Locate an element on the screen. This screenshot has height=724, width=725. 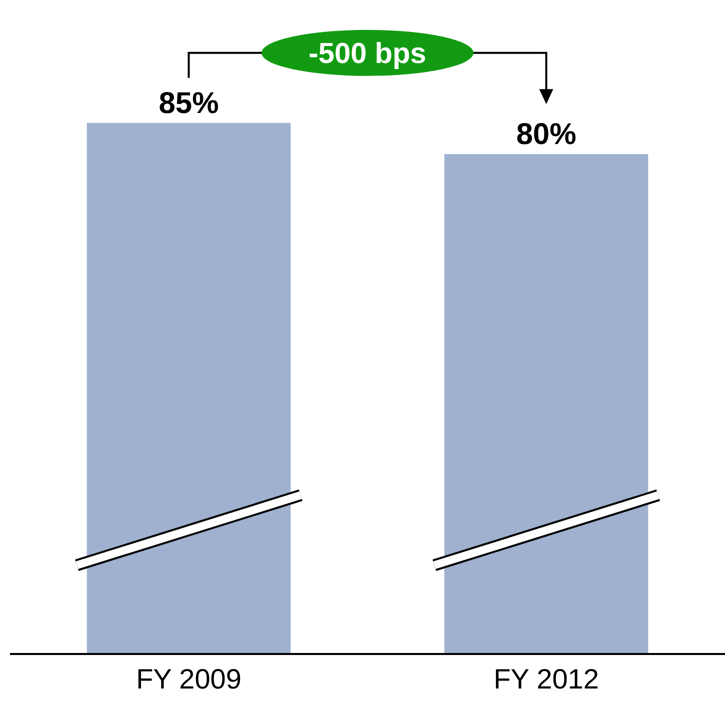
x-tick-label: FY 2009 is located at coordinates (189, 678).